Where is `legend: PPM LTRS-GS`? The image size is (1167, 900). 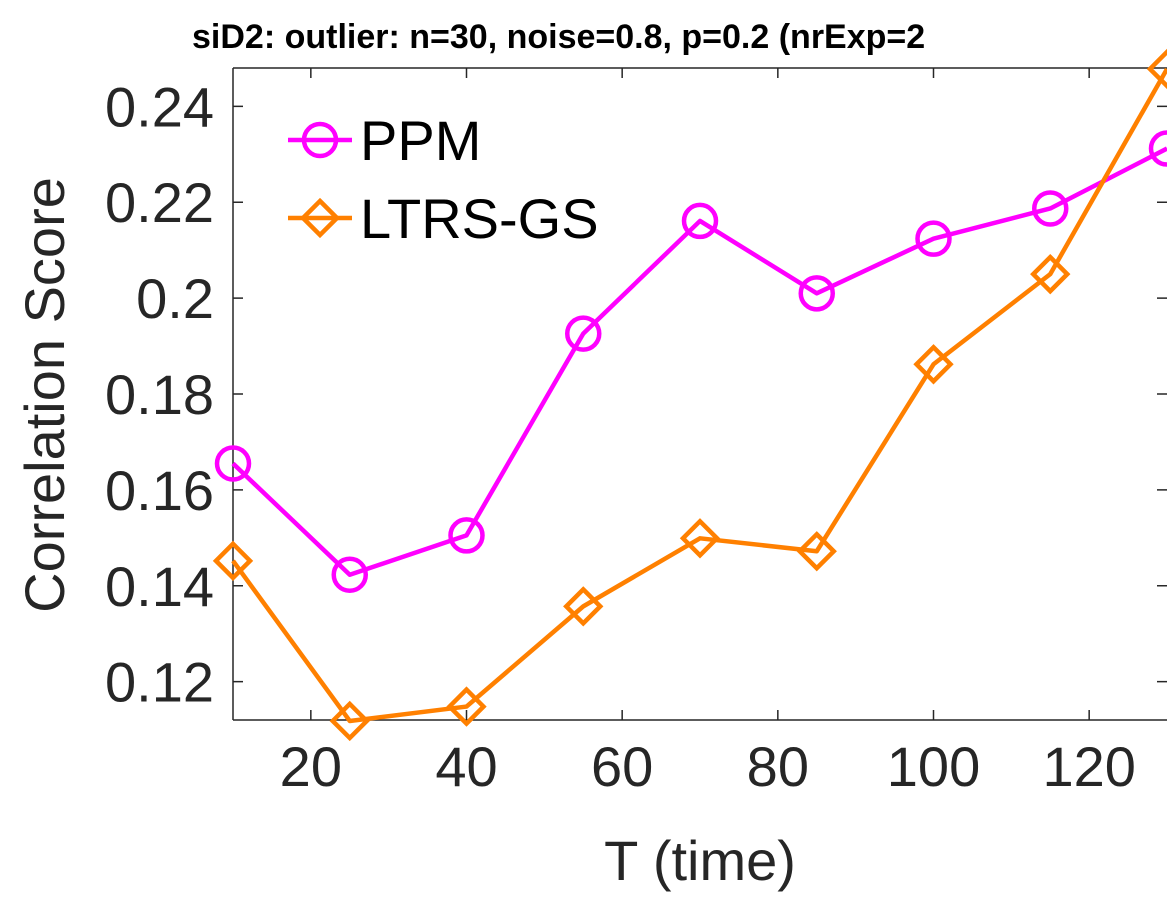 legend: PPM LTRS-GS is located at coordinates (443, 179).